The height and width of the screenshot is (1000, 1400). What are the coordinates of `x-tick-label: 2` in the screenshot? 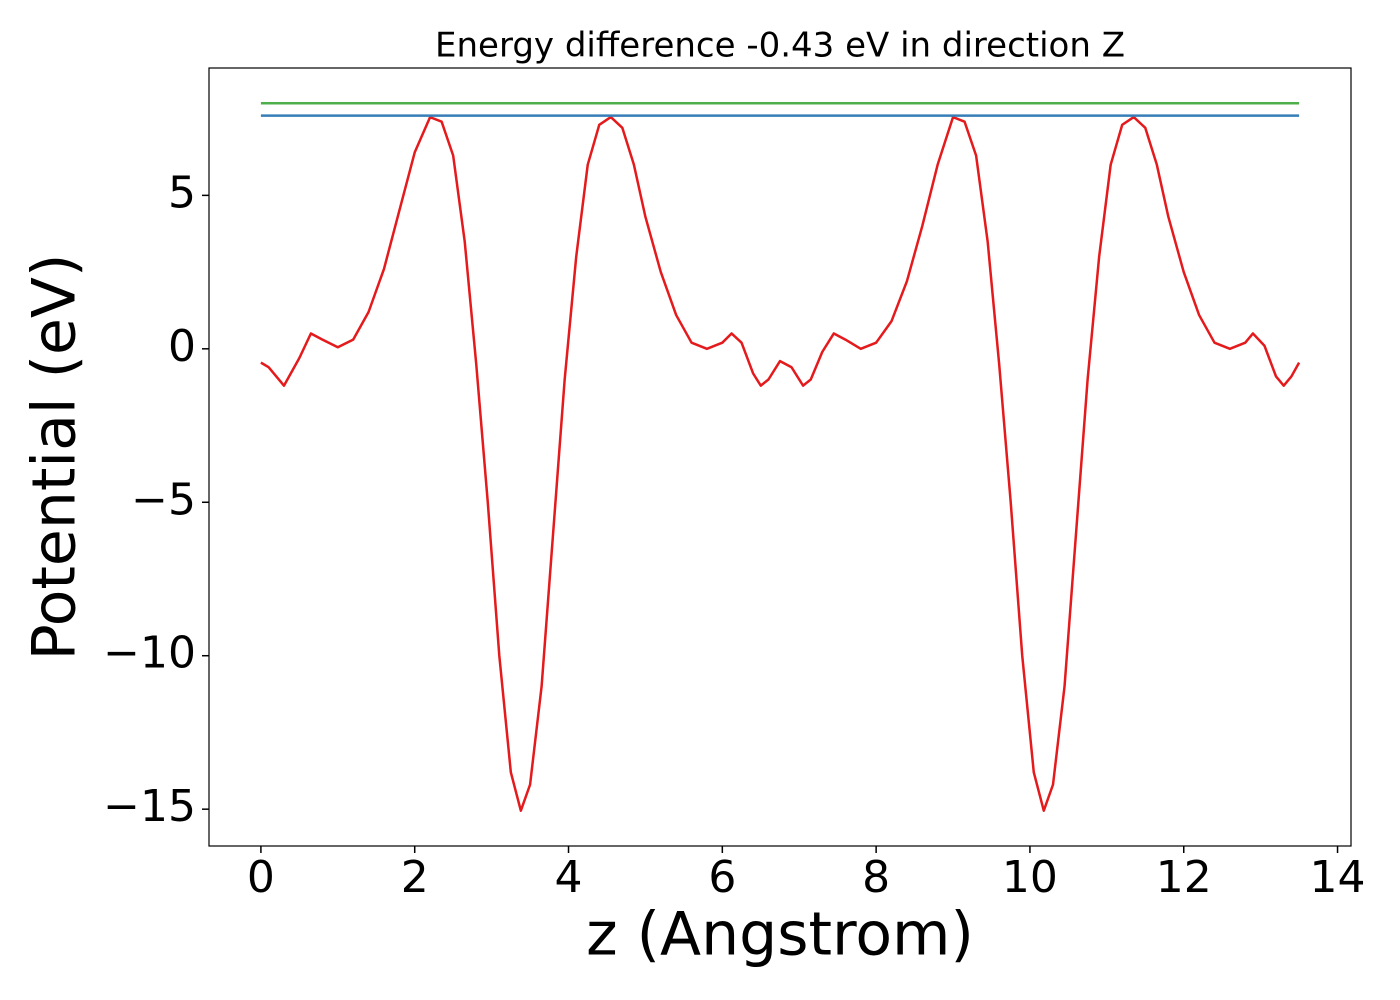 It's located at (415, 877).